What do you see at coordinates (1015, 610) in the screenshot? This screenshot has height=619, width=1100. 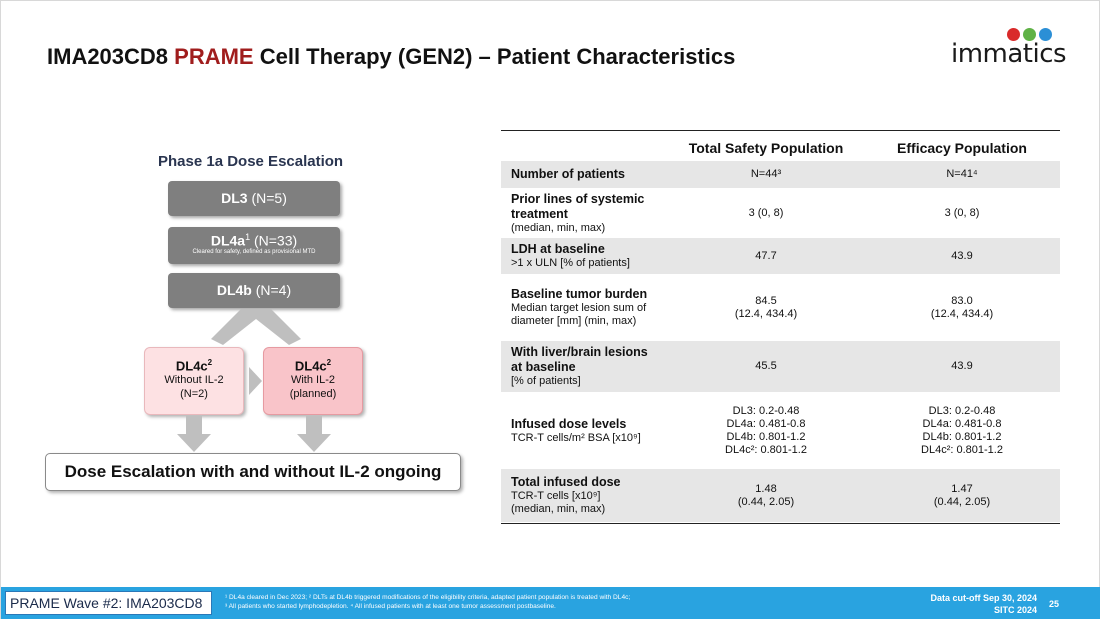 I see `conference-name: SITC 2024` at bounding box center [1015, 610].